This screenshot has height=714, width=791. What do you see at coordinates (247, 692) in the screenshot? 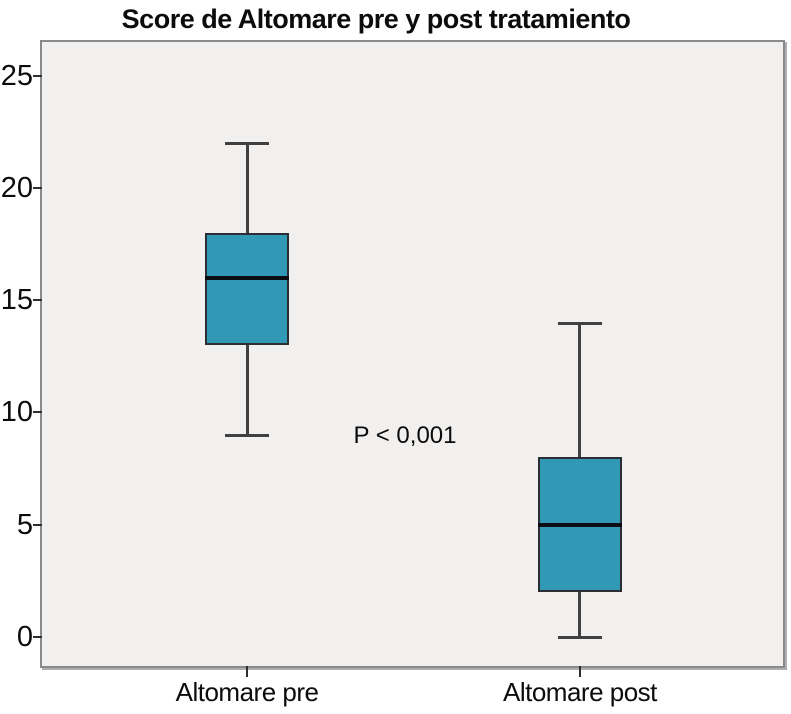
I see `x-axis-category-label: Altomare pre` at bounding box center [247, 692].